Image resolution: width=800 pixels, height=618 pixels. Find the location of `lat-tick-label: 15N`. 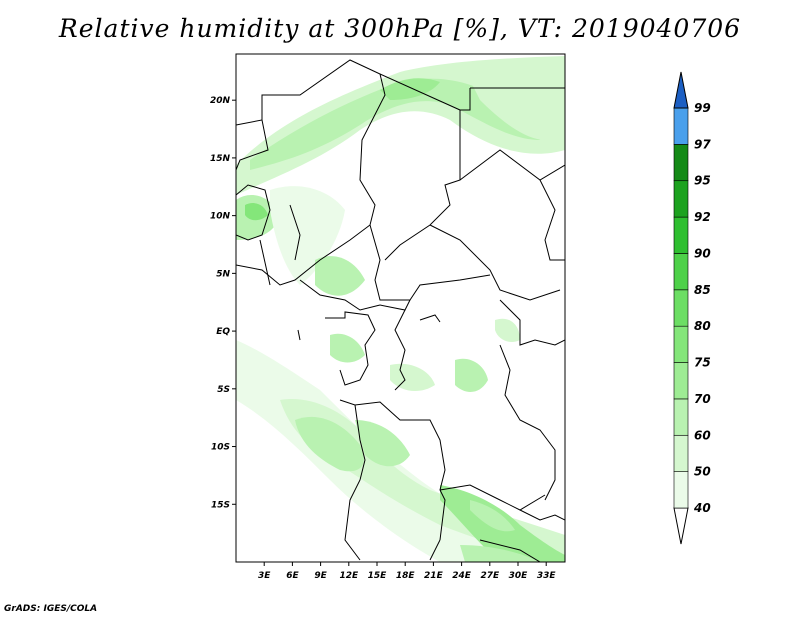

lat-tick-label: 15N is located at coordinates (220, 159).